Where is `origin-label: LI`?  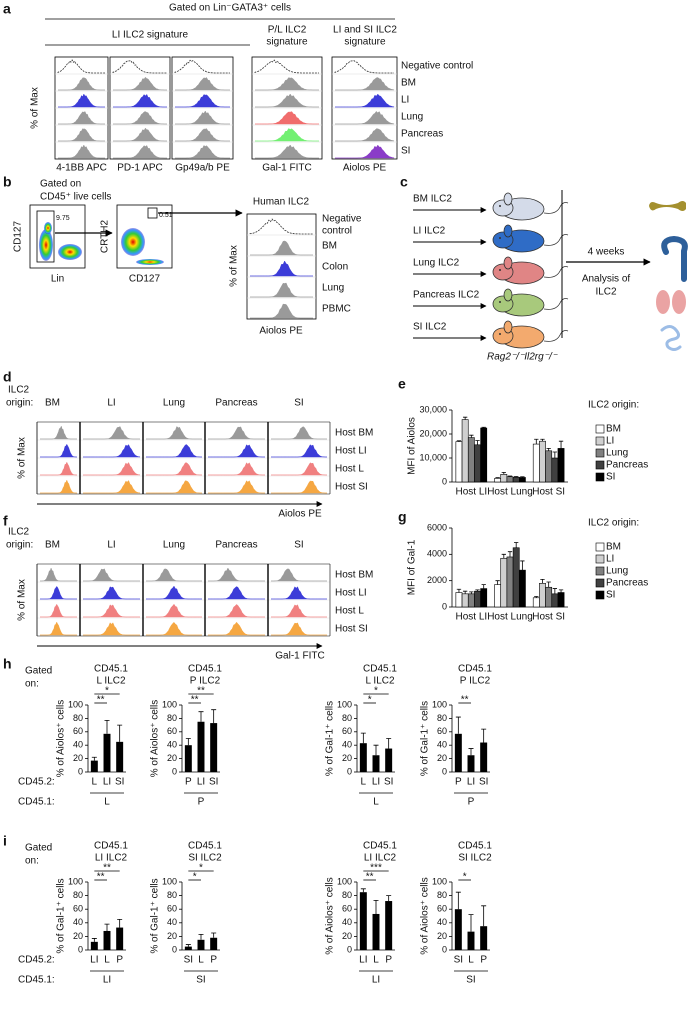 origin-label: LI is located at coordinates (111, 545).